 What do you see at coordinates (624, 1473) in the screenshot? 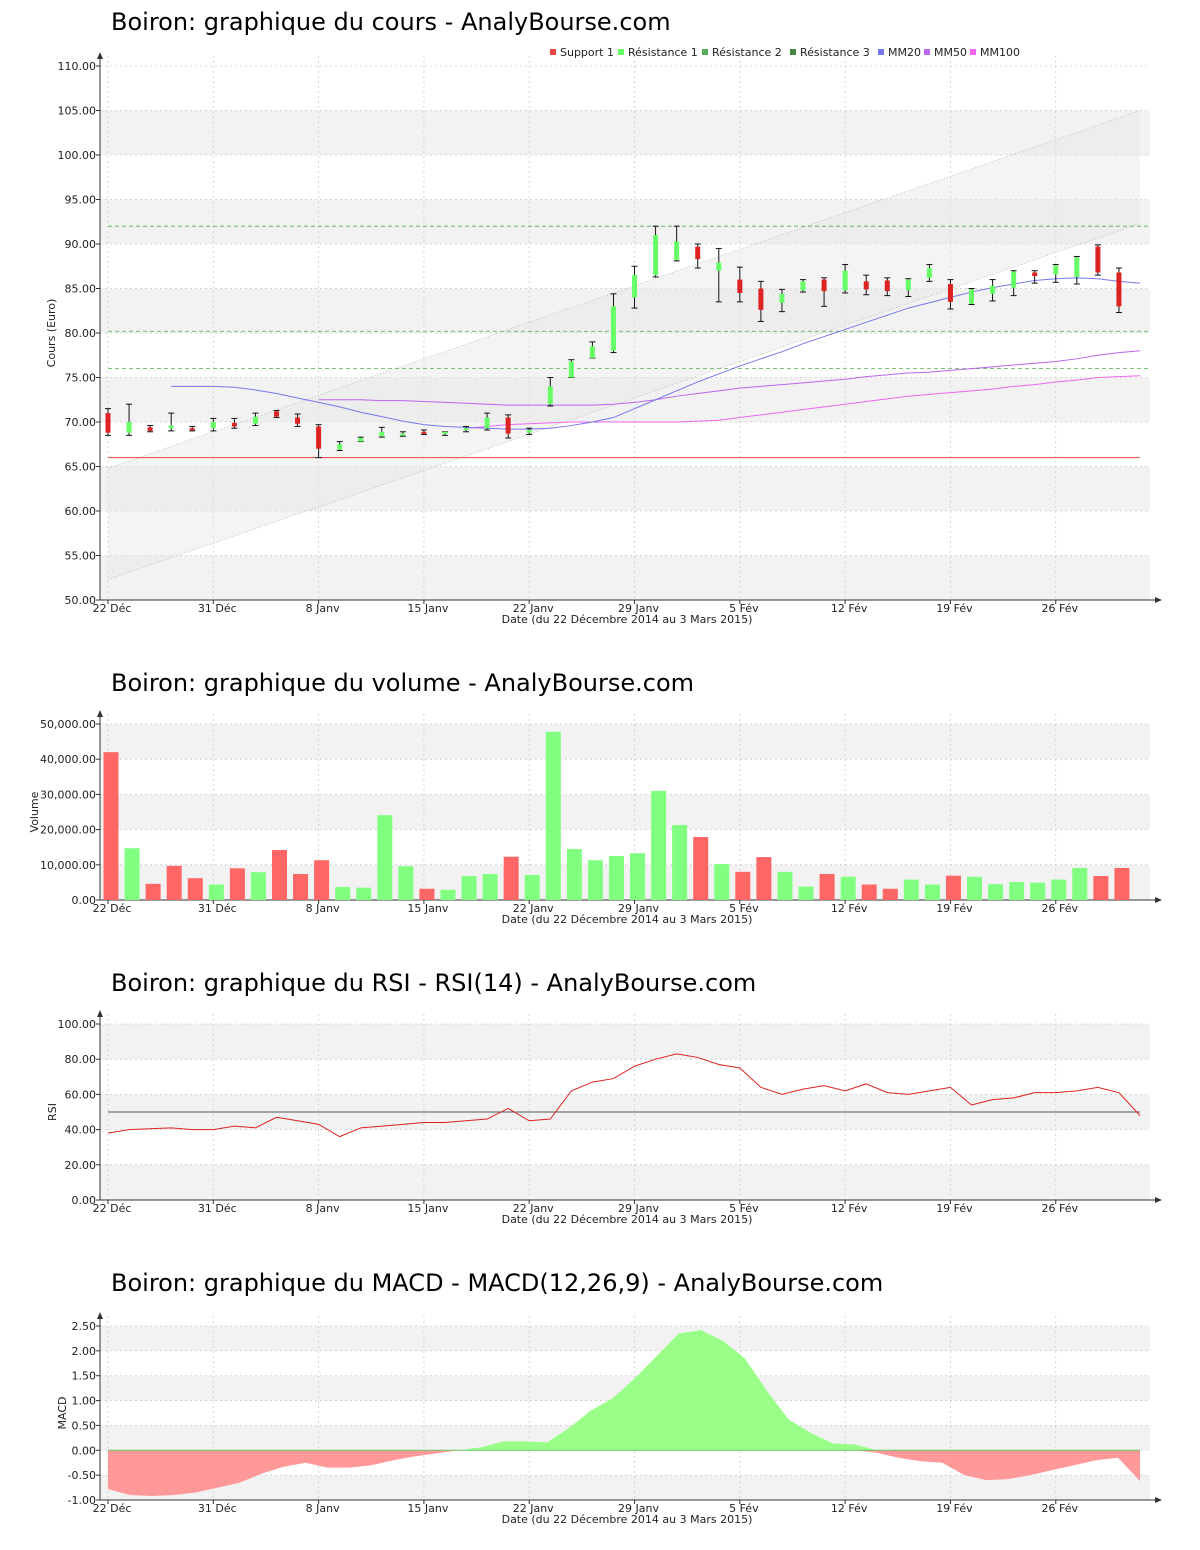
I see `macd-negative-area` at bounding box center [624, 1473].